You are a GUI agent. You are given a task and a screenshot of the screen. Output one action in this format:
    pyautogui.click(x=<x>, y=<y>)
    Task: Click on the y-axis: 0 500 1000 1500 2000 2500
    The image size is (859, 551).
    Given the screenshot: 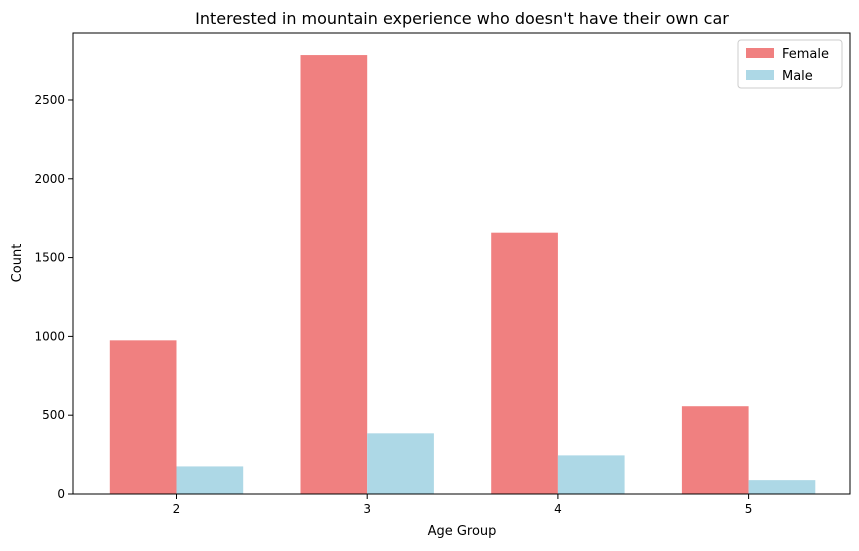 What is the action you would take?
    pyautogui.click(x=53, y=297)
    